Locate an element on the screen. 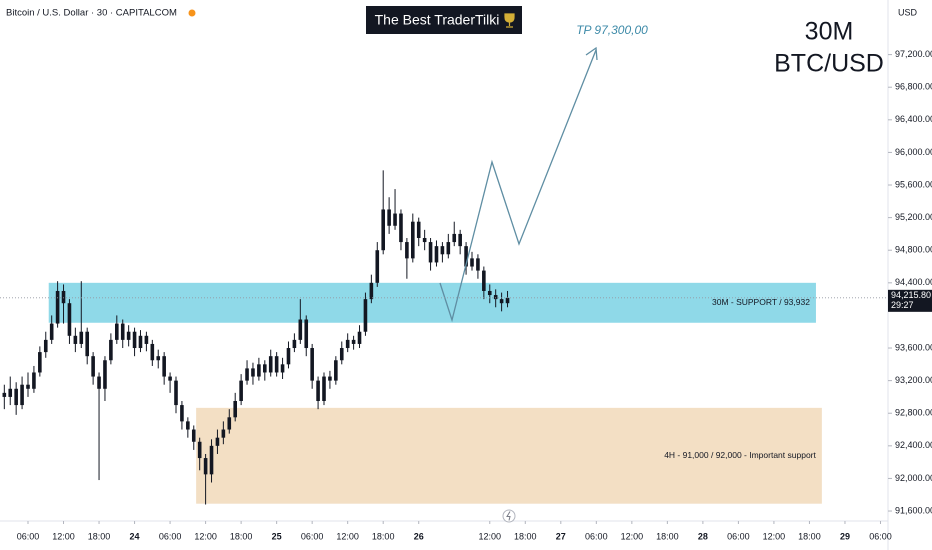  y-tick-label: 95,200.00 is located at coordinates (913, 217).